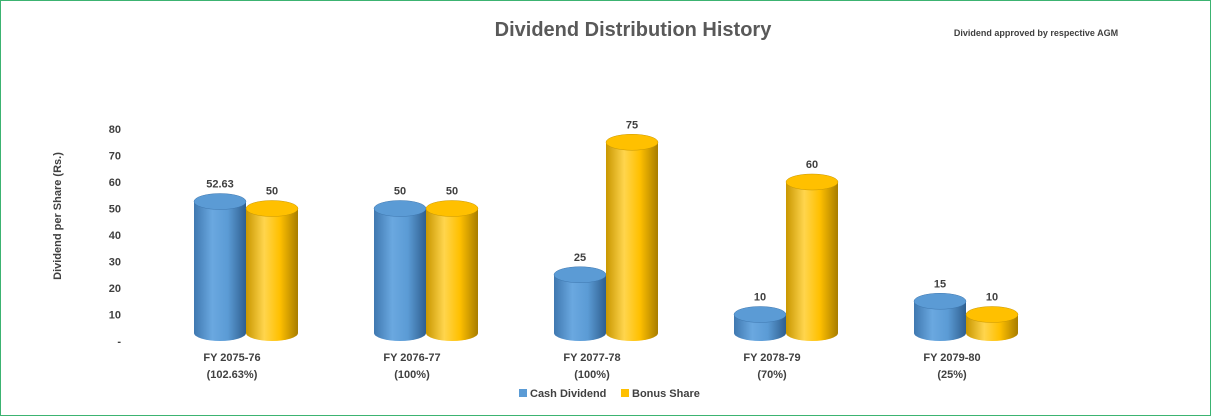  Describe the element at coordinates (771, 358) in the screenshot. I see `category-label: FY 2078-79` at that location.